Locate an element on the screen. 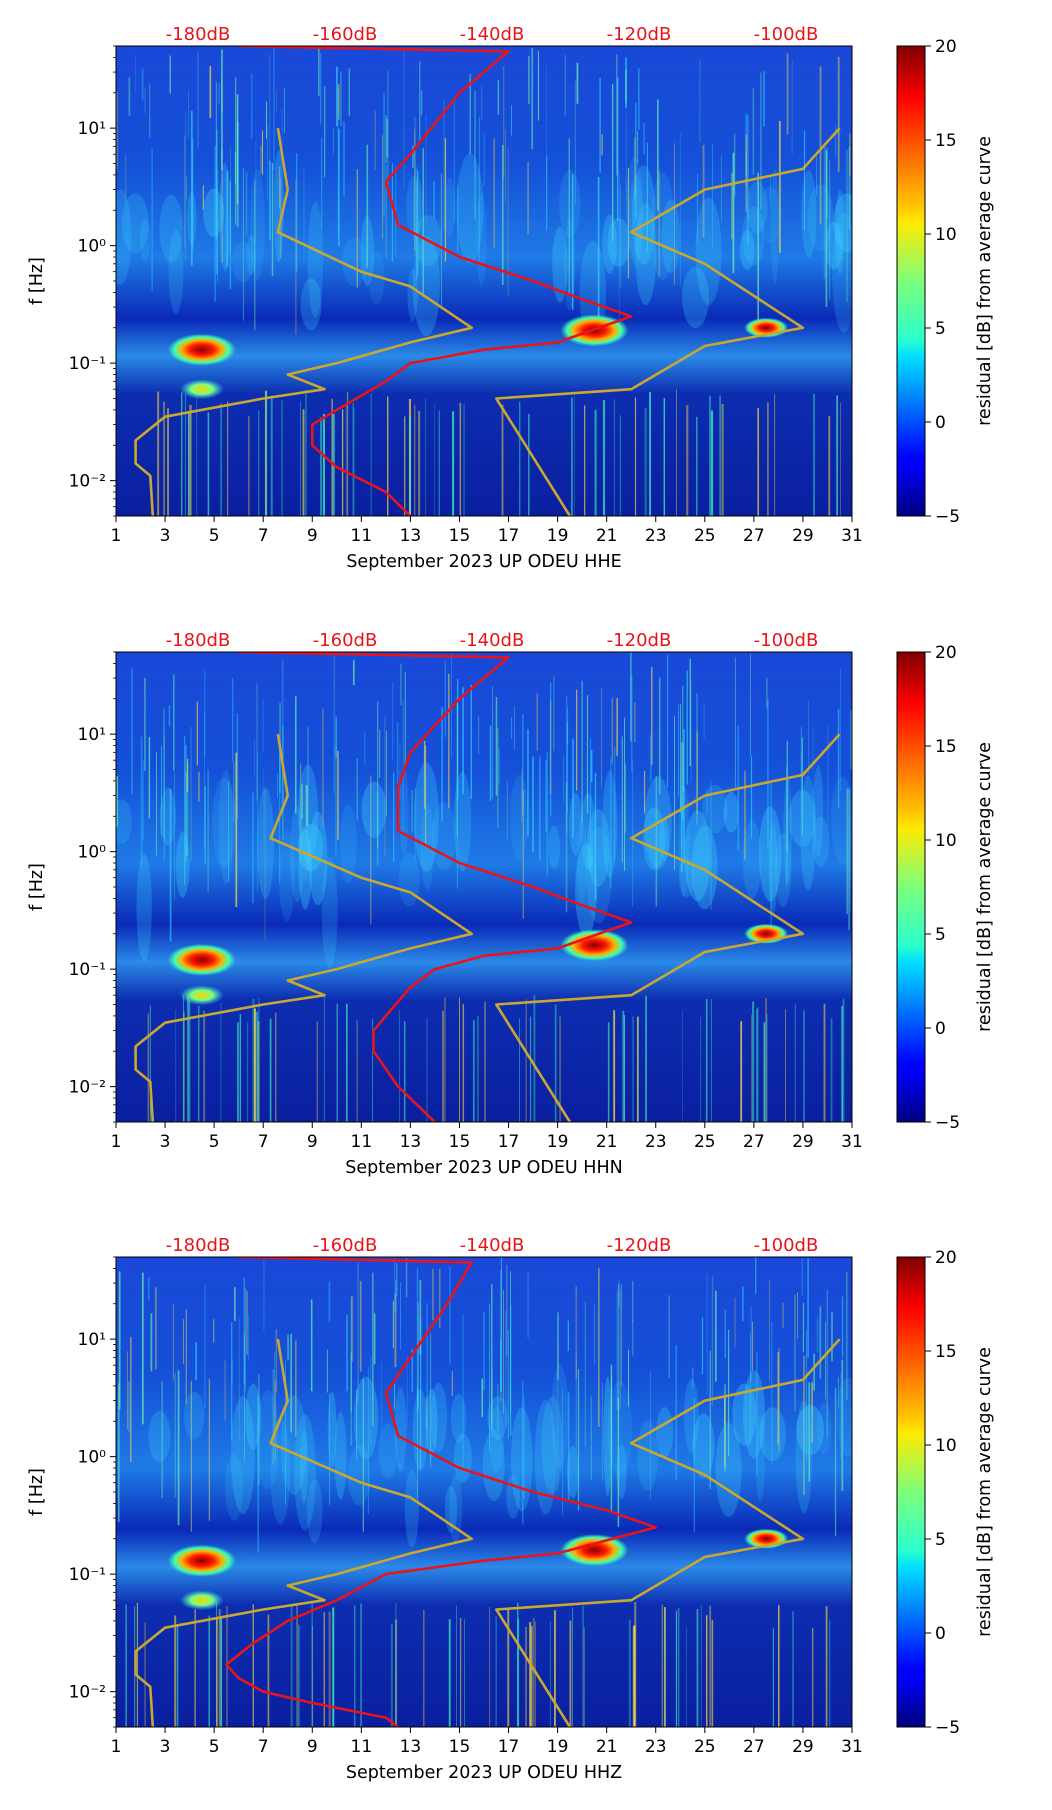  red-noise-curve is located at coordinates (435, 281).